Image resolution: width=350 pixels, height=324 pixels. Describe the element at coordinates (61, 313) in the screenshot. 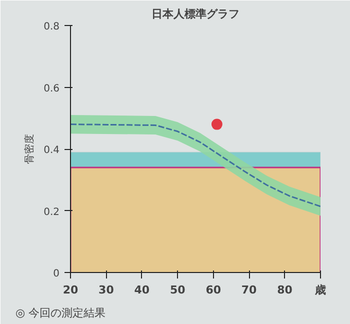

I see `text: ◎ 今回の測定結果` at that location.